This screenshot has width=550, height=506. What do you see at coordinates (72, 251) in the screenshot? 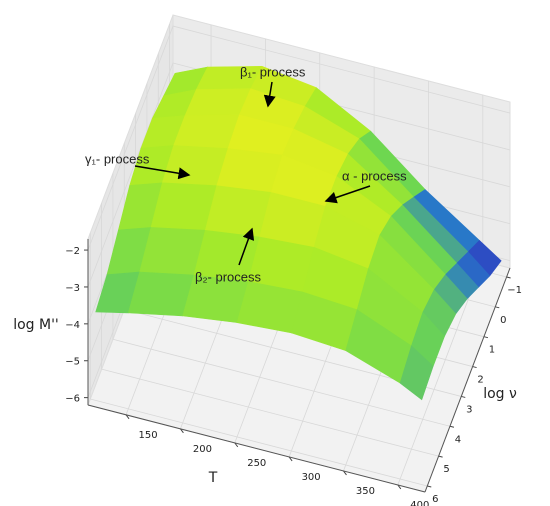
I see `z-tick-label: −2` at bounding box center [72, 251].